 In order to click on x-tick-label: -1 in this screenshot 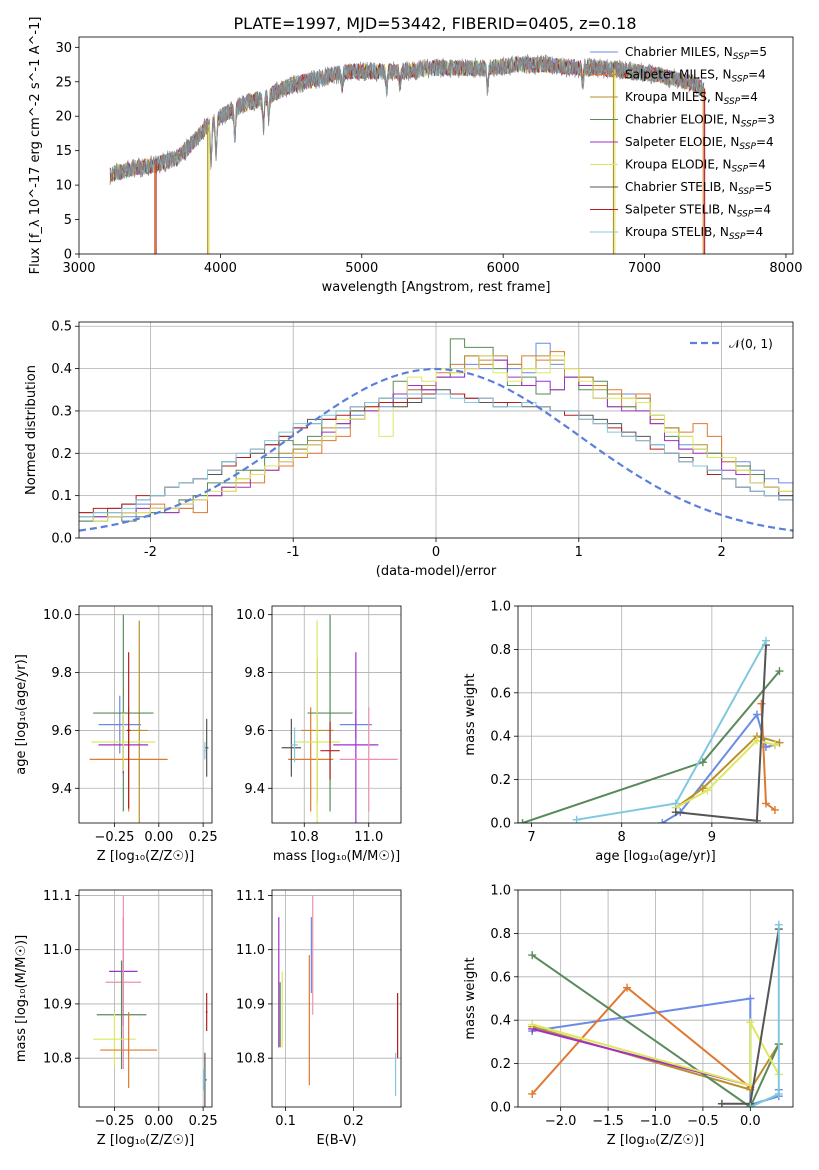, I will do `click(293, 552)`.